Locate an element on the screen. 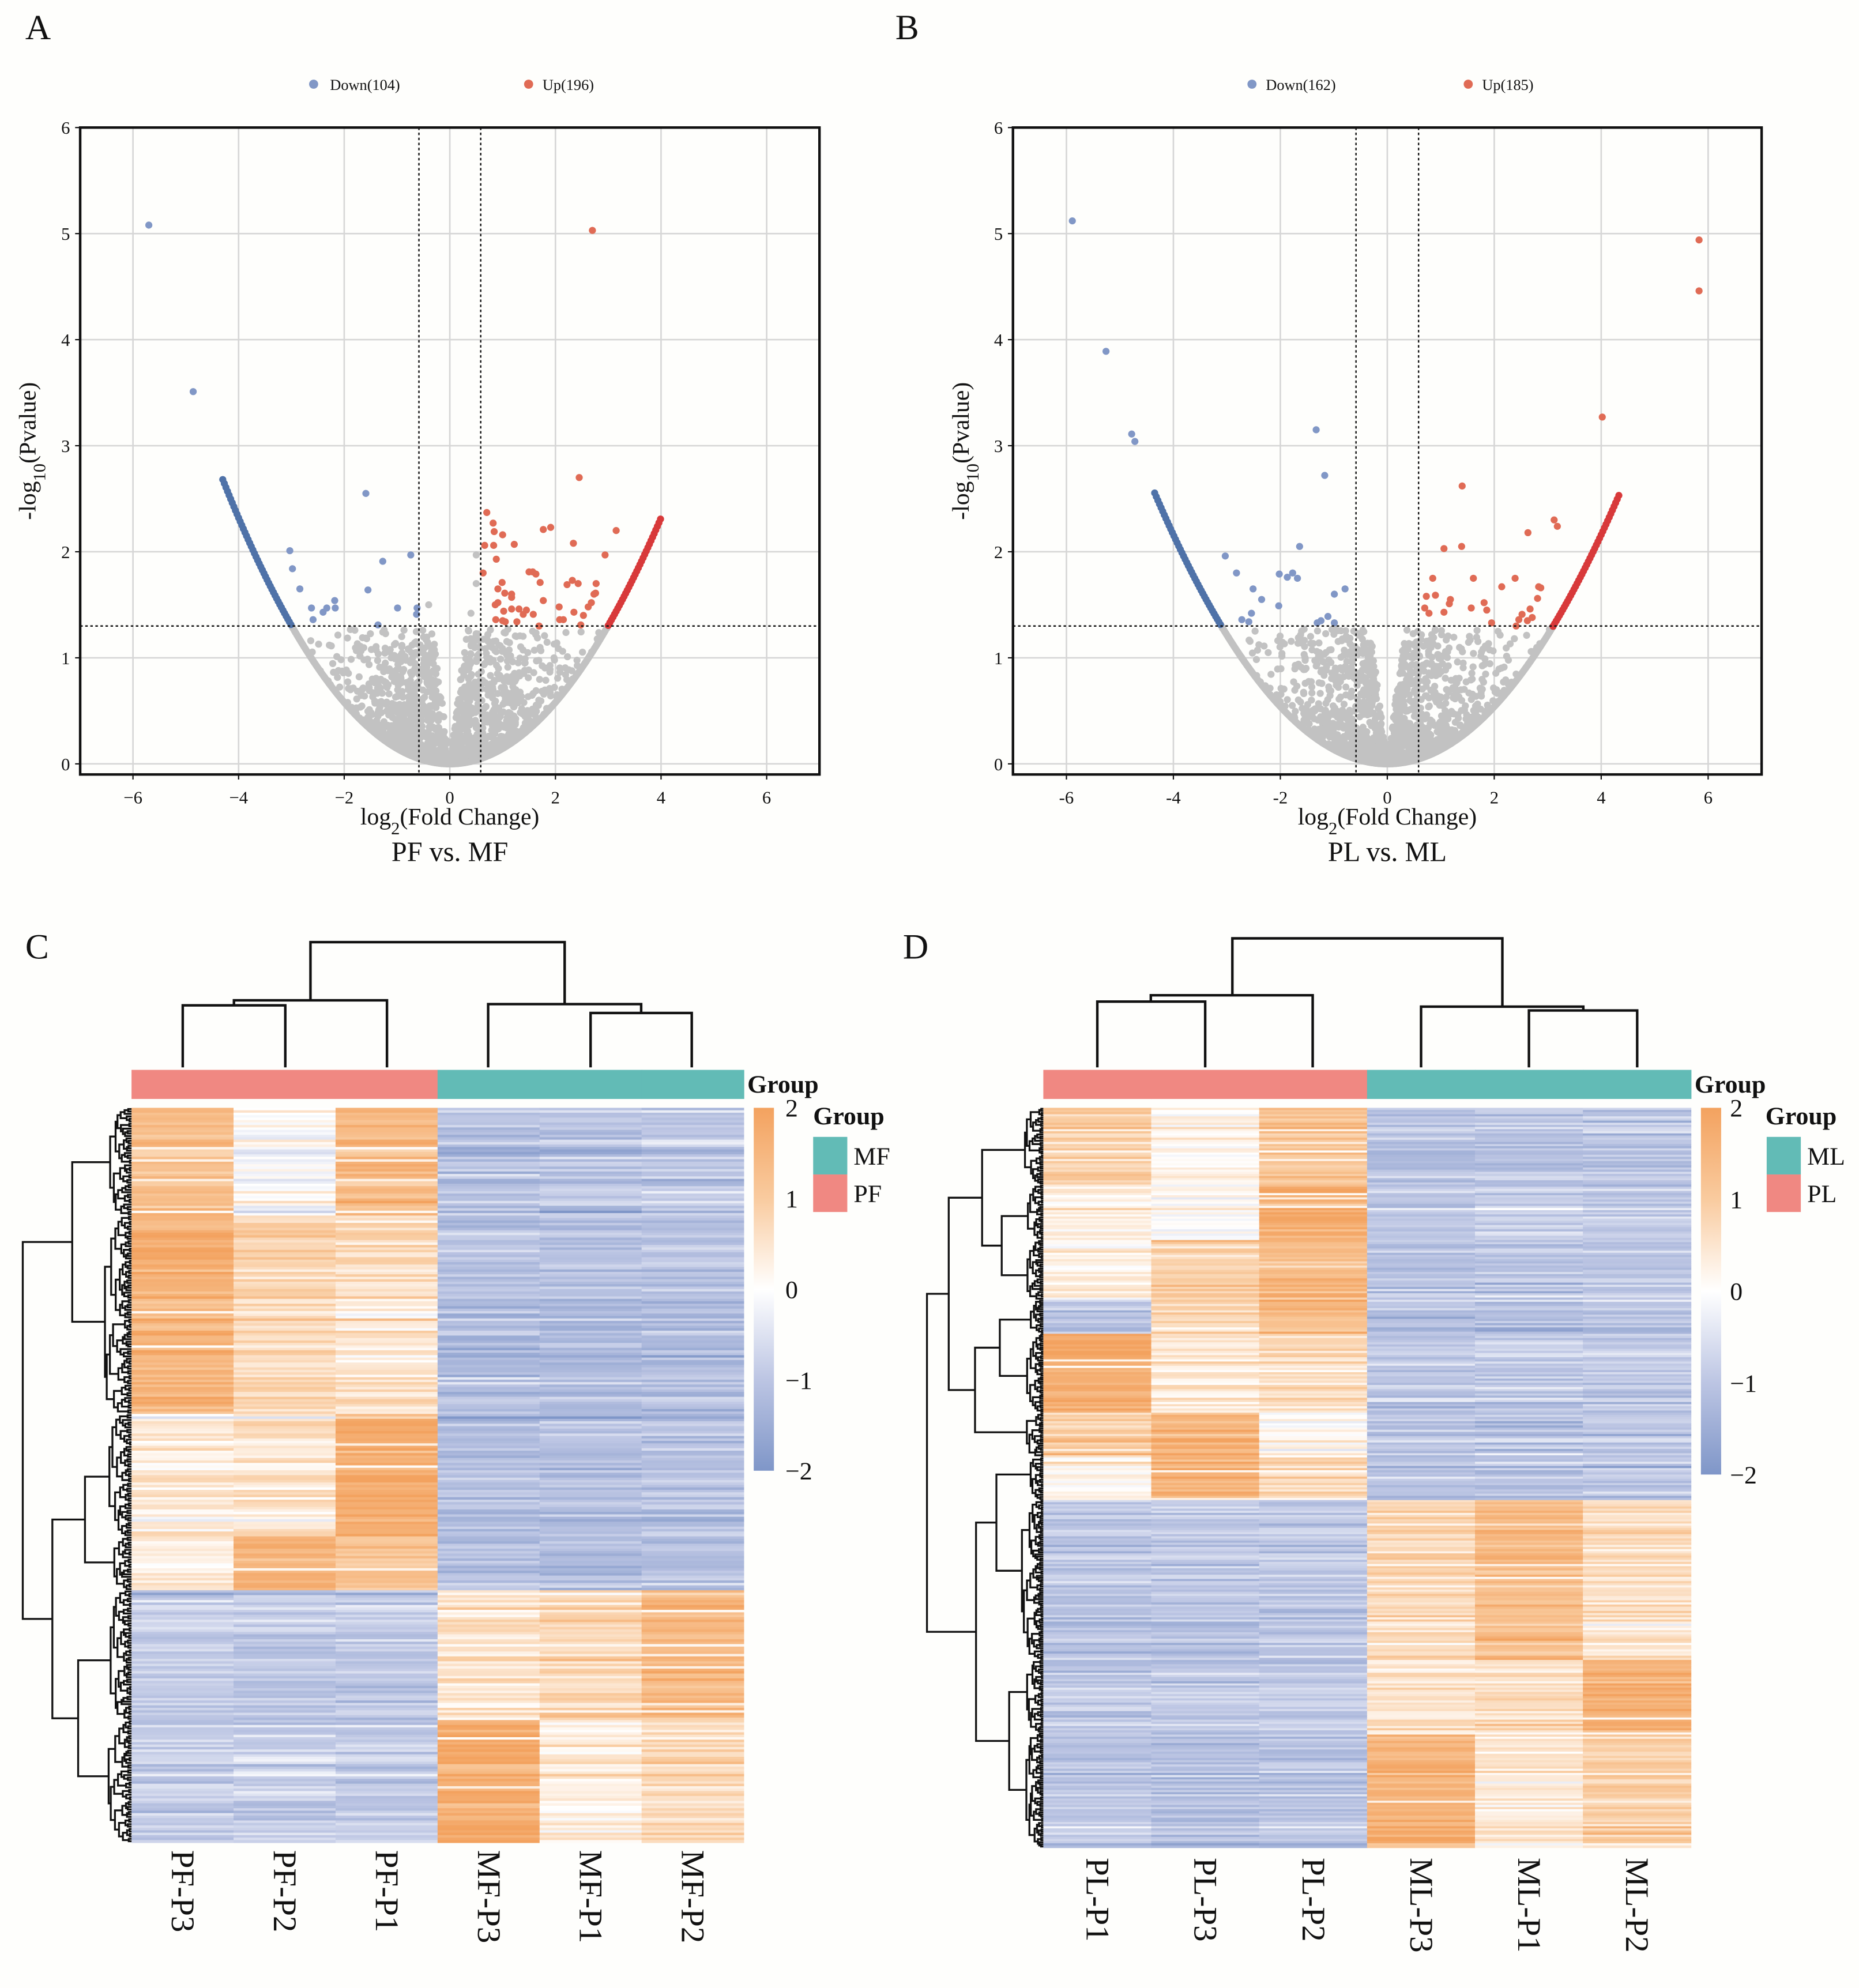  data-points is located at coordinates (404, 494).